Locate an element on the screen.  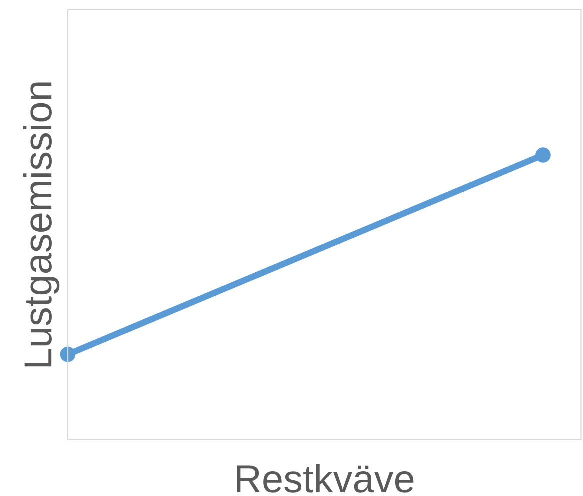
x-axis-title: Restkväve is located at coordinates (325, 478).